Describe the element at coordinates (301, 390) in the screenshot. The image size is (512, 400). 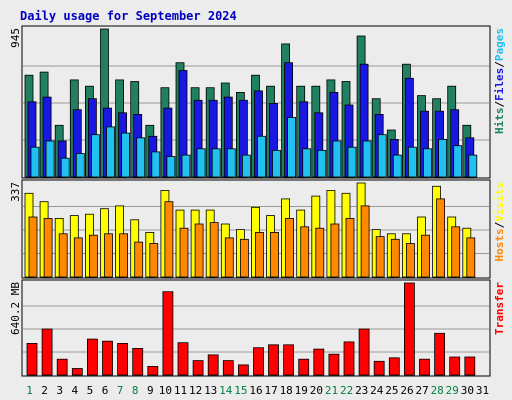
I see `day-label-19: 19` at that location.